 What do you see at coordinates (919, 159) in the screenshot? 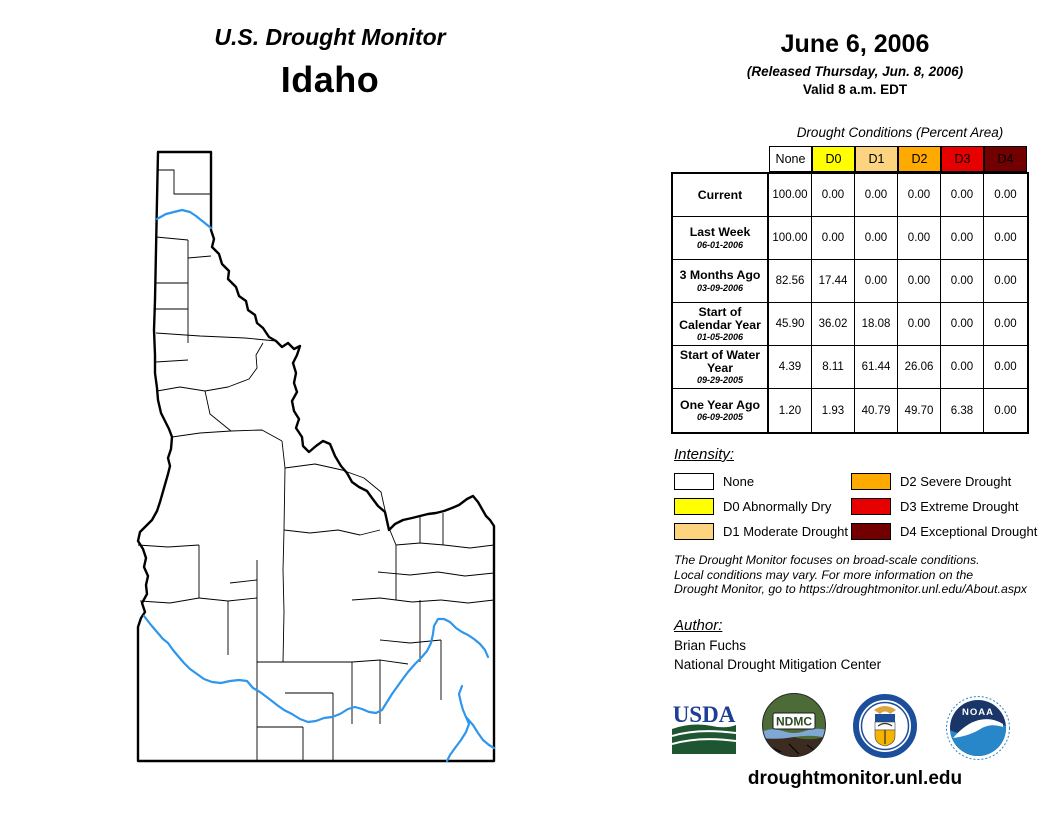
I see `column-header-d2: D2` at bounding box center [919, 159].